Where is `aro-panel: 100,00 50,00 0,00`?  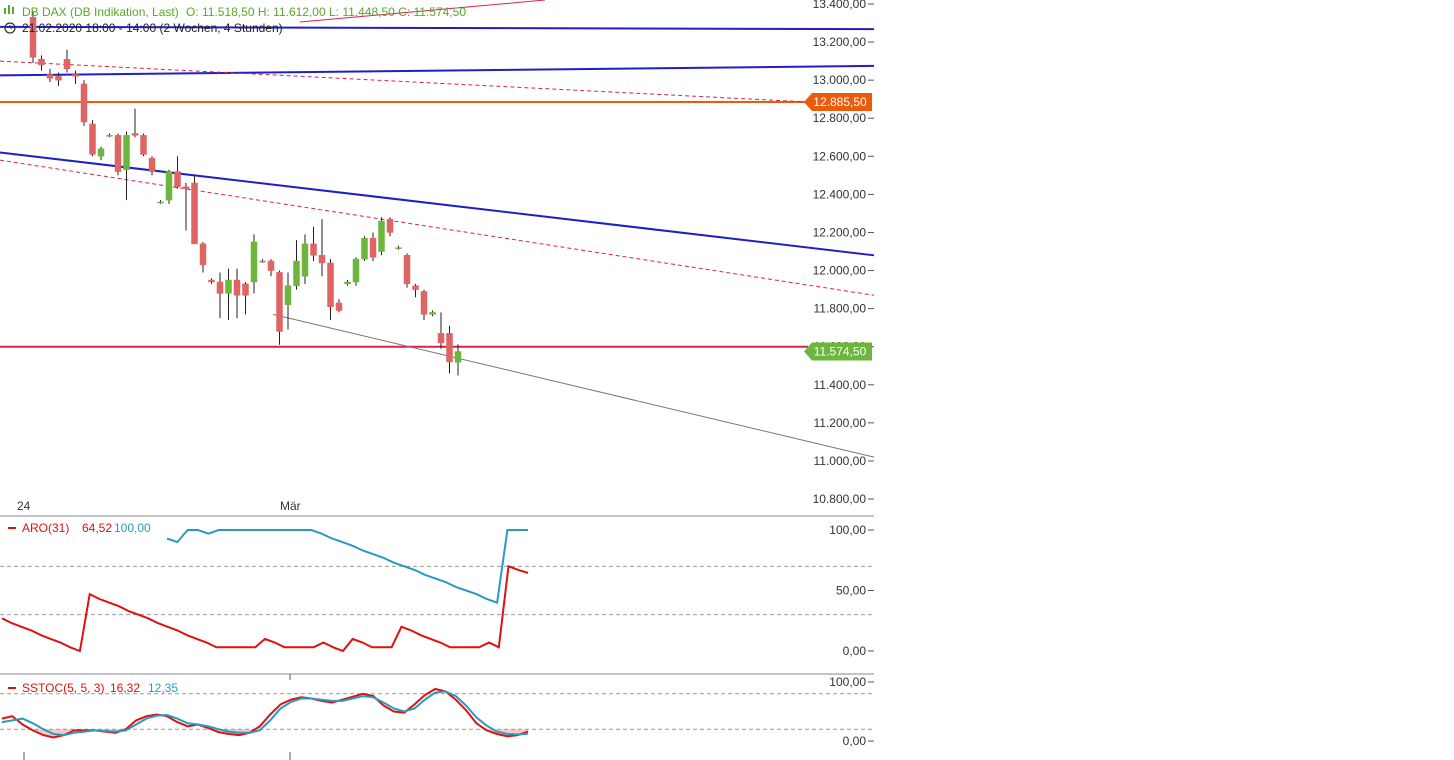 aro-panel: 100,00 50,00 0,00 is located at coordinates (437, 590).